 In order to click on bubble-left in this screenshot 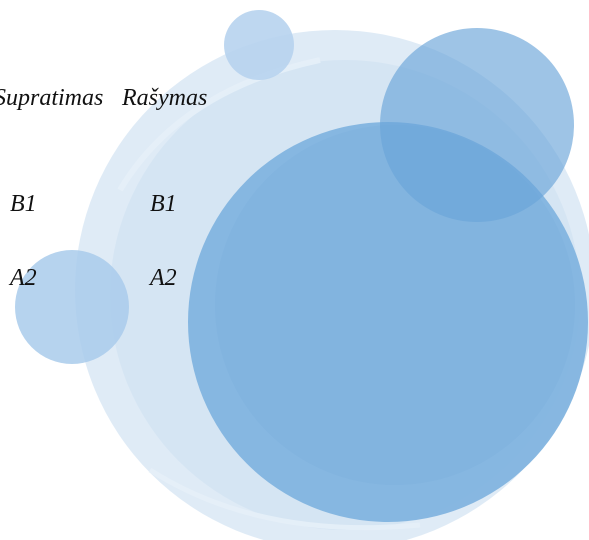, I will do `click(72, 307)`.